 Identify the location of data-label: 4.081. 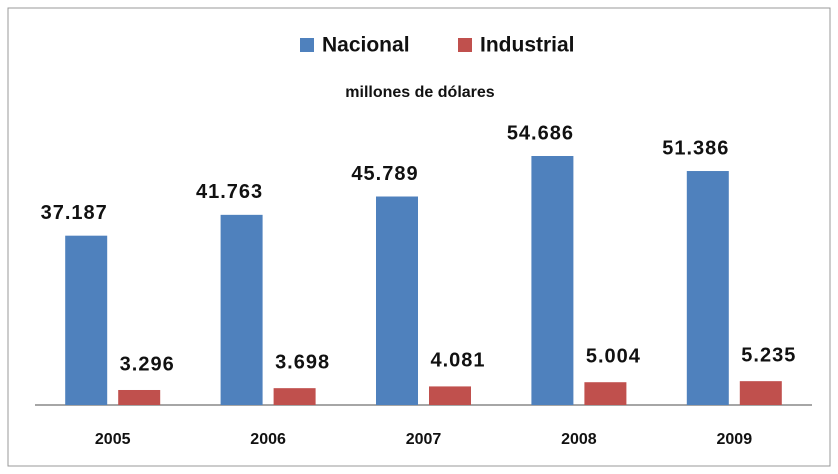
(457, 361).